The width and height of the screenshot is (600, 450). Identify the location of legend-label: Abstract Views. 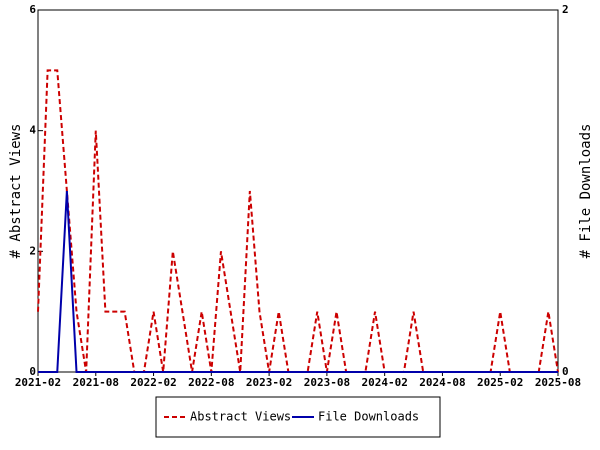
(240, 417).